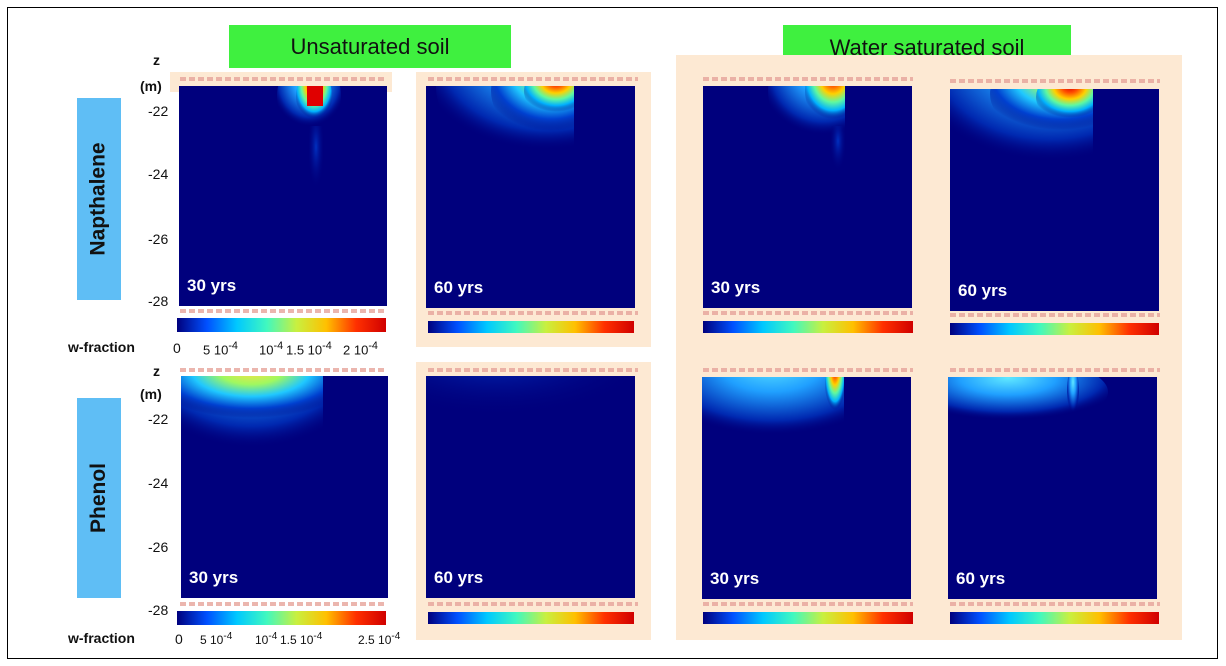 This screenshot has height=666, width=1226. I want to click on tick-label-top-22: -22, so click(158, 111).